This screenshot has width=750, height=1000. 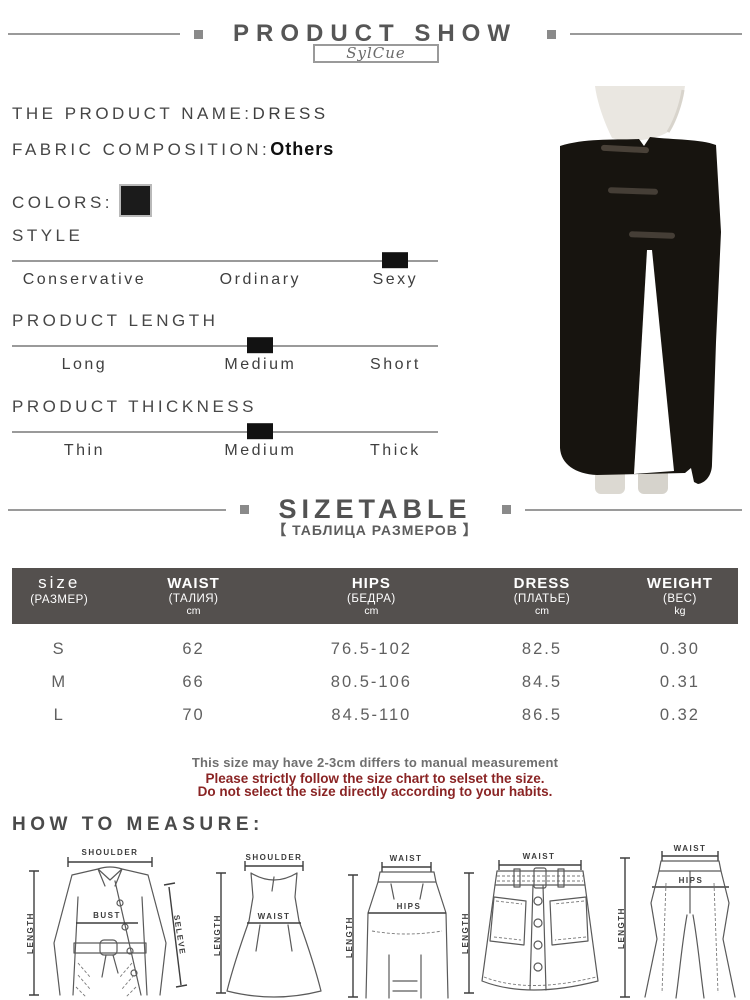 I want to click on product-name-row: THE PRODUCT NAME:DRESS, so click(x=170, y=114).